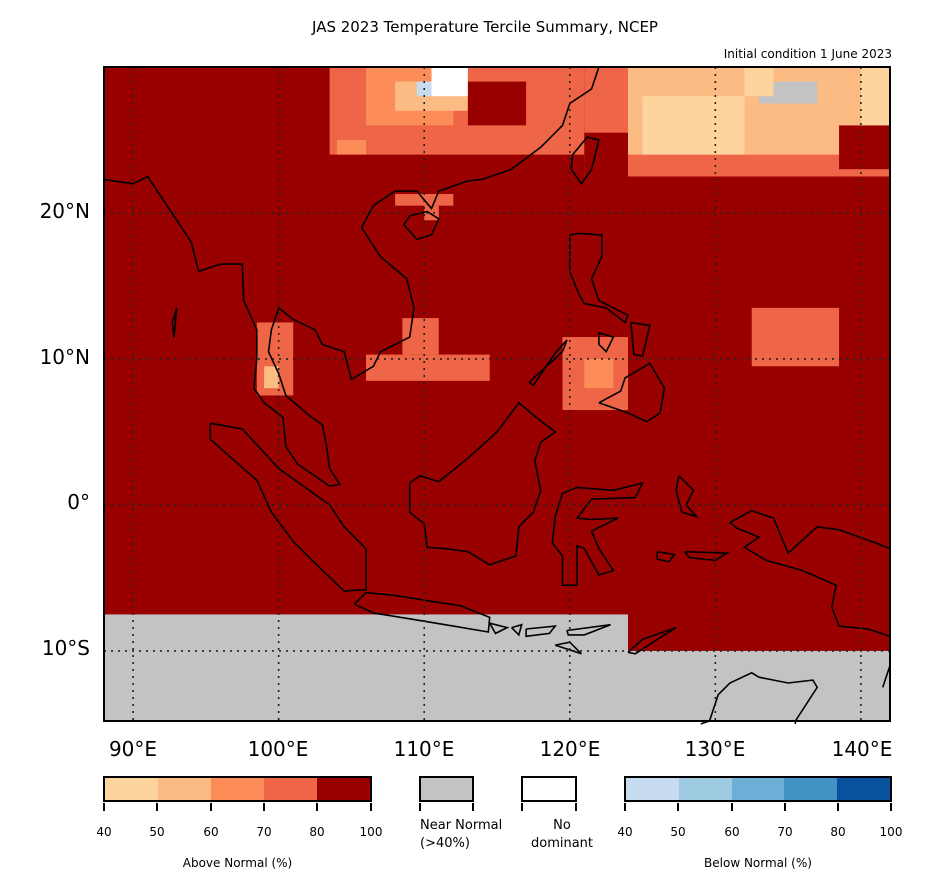 Image resolution: width=926 pixels, height=893 pixels. What do you see at coordinates (64, 357) in the screenshot?
I see `lat-label: 10°N` at bounding box center [64, 357].